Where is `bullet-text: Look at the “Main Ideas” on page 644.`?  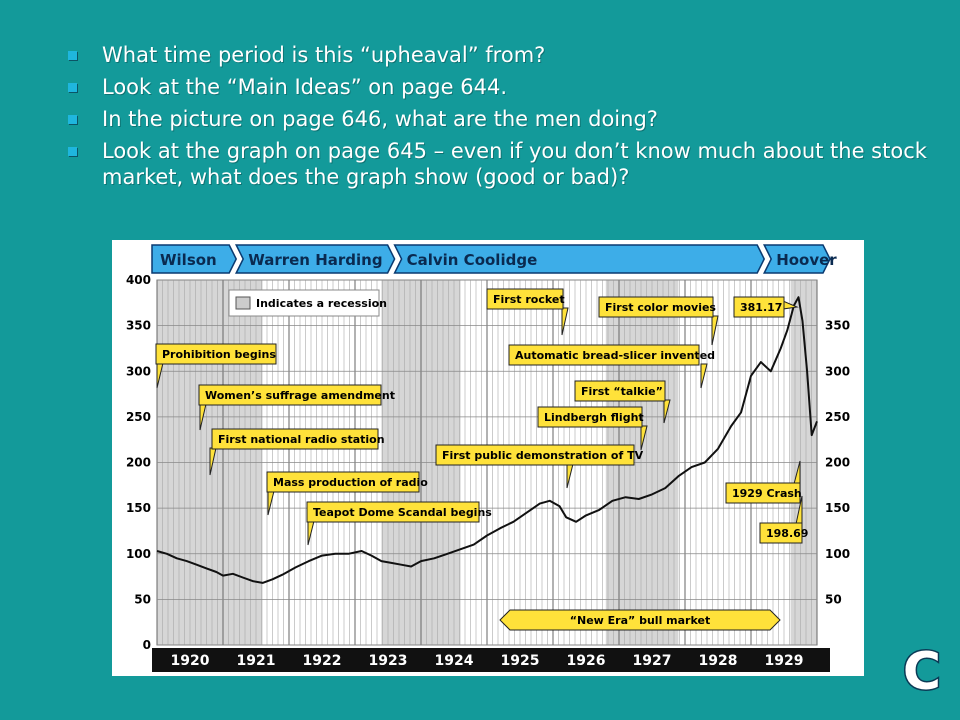 bullet-text: Look at the “Main Ideas” on page 644. is located at coordinates (304, 87).